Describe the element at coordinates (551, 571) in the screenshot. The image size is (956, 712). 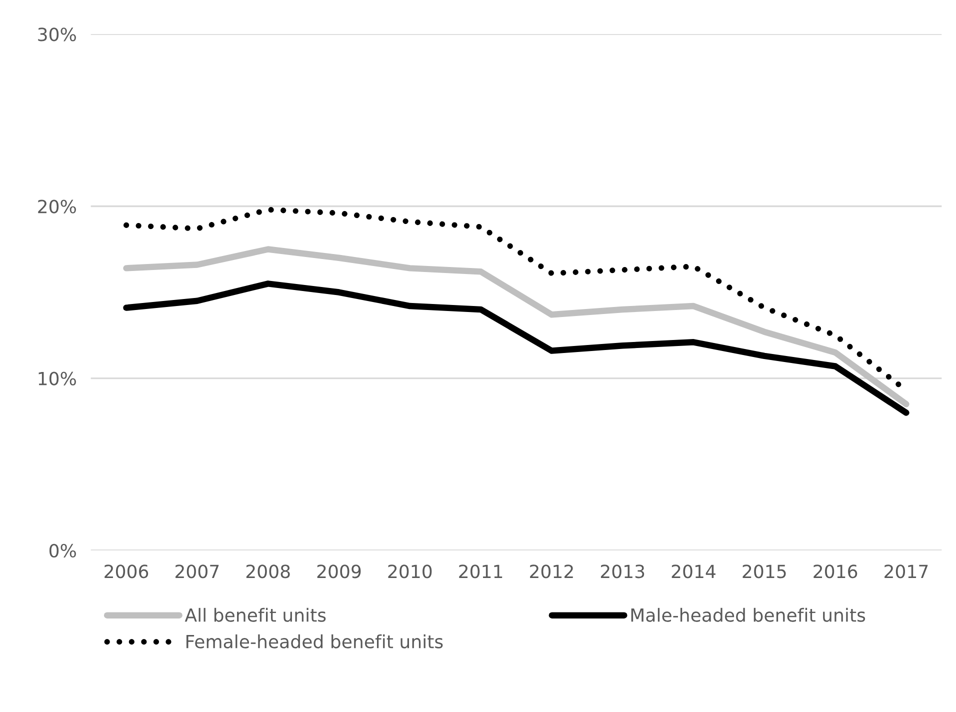
I see `x-tick-label: 2012` at that location.